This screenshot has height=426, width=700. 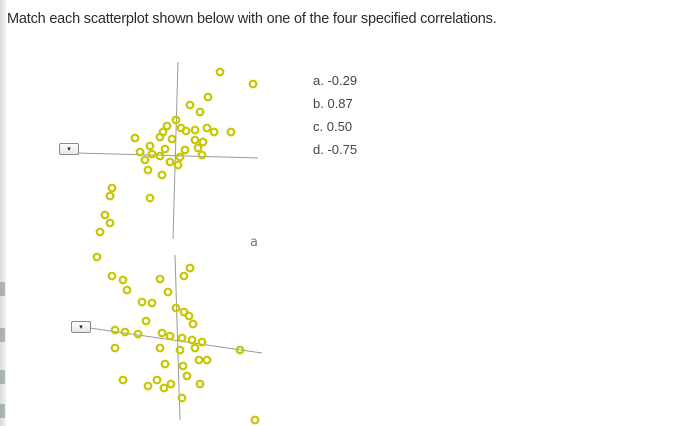 I want to click on window-edge, so click(x=3, y=213).